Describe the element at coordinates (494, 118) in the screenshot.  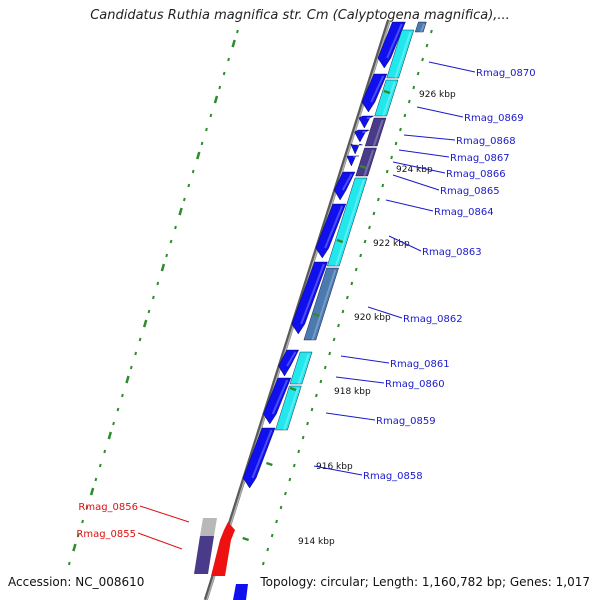
I see `gene-label: Rmag_0869` at that location.